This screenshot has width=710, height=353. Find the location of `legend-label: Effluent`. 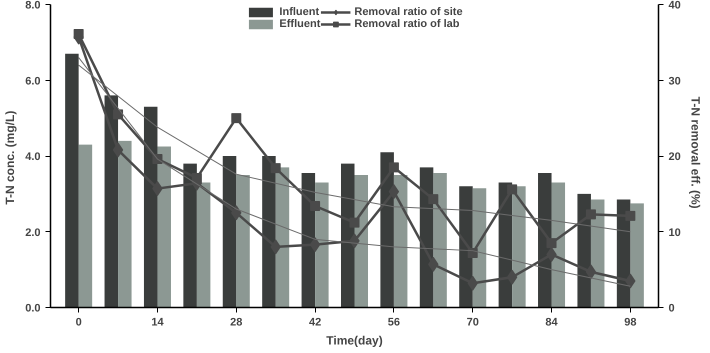

legend-label: Effluent is located at coordinates (299, 24).